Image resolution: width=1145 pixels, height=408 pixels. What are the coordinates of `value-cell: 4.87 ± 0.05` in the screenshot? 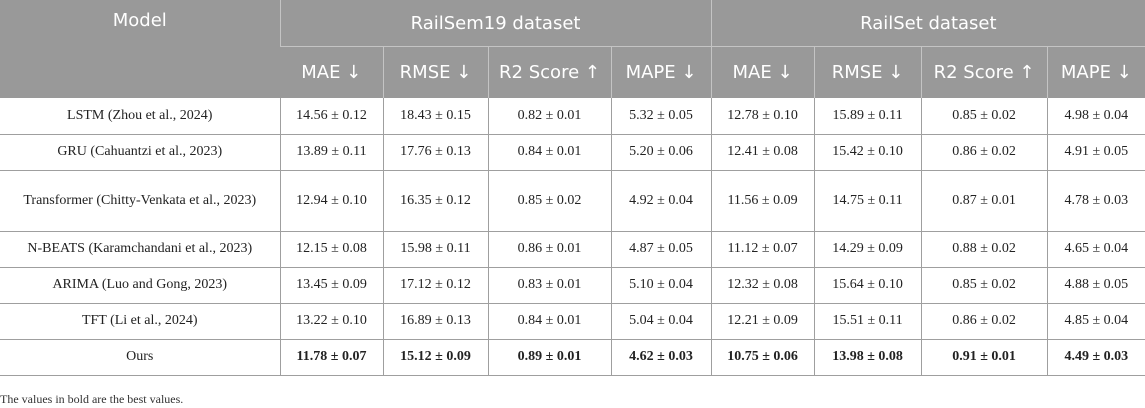 It's located at (661, 249).